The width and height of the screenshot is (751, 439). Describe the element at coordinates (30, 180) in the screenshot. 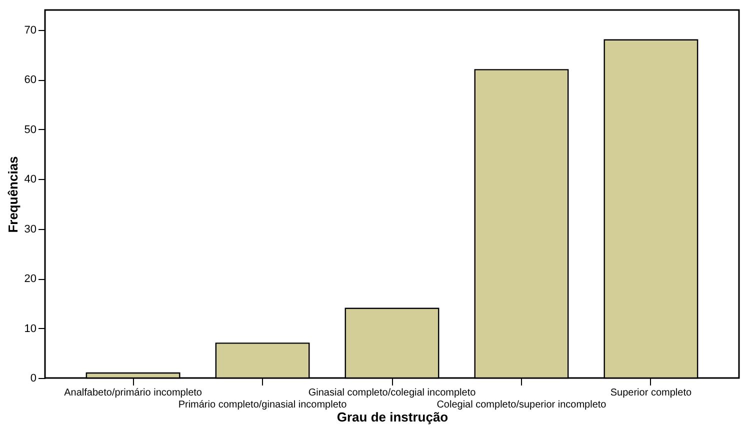

I see `y-tick-label: 40` at that location.